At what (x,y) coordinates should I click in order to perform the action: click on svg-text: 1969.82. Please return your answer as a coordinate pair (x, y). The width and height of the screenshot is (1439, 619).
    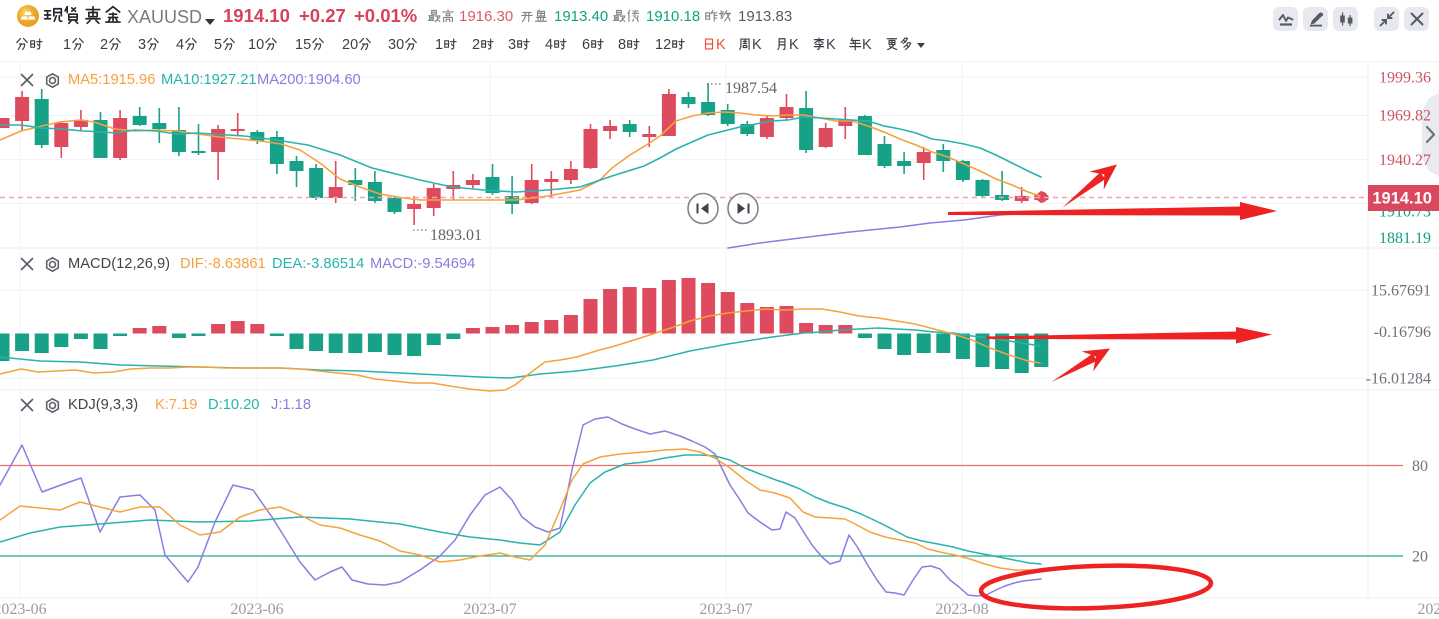
    Looking at the image, I should click on (1405, 116).